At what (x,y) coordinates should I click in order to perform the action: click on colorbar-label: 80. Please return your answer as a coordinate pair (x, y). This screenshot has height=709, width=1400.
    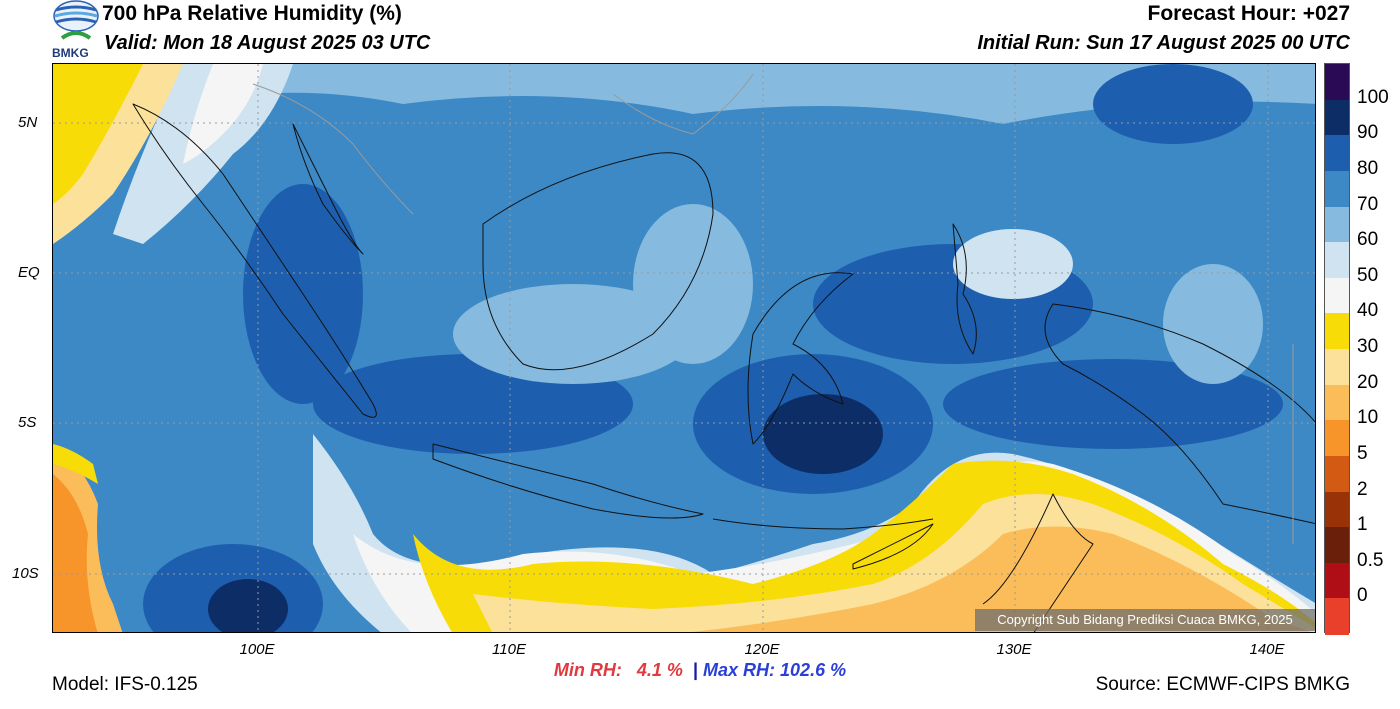
    Looking at the image, I should click on (1368, 168).